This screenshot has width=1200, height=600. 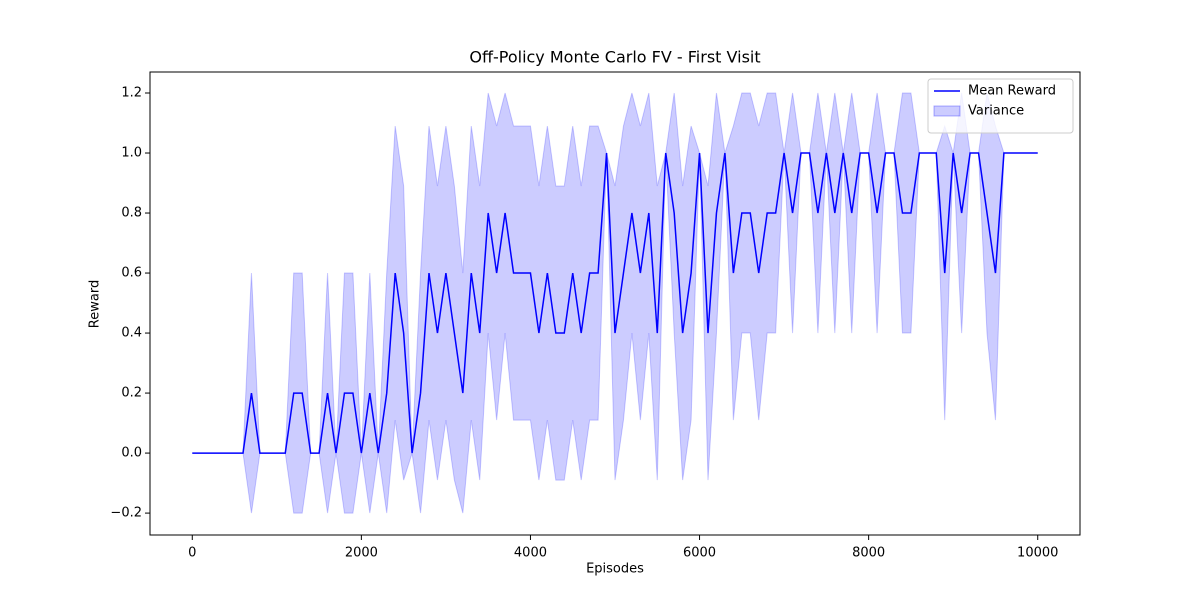 What do you see at coordinates (530, 553) in the screenshot?
I see `x-tick-label: 4000` at bounding box center [530, 553].